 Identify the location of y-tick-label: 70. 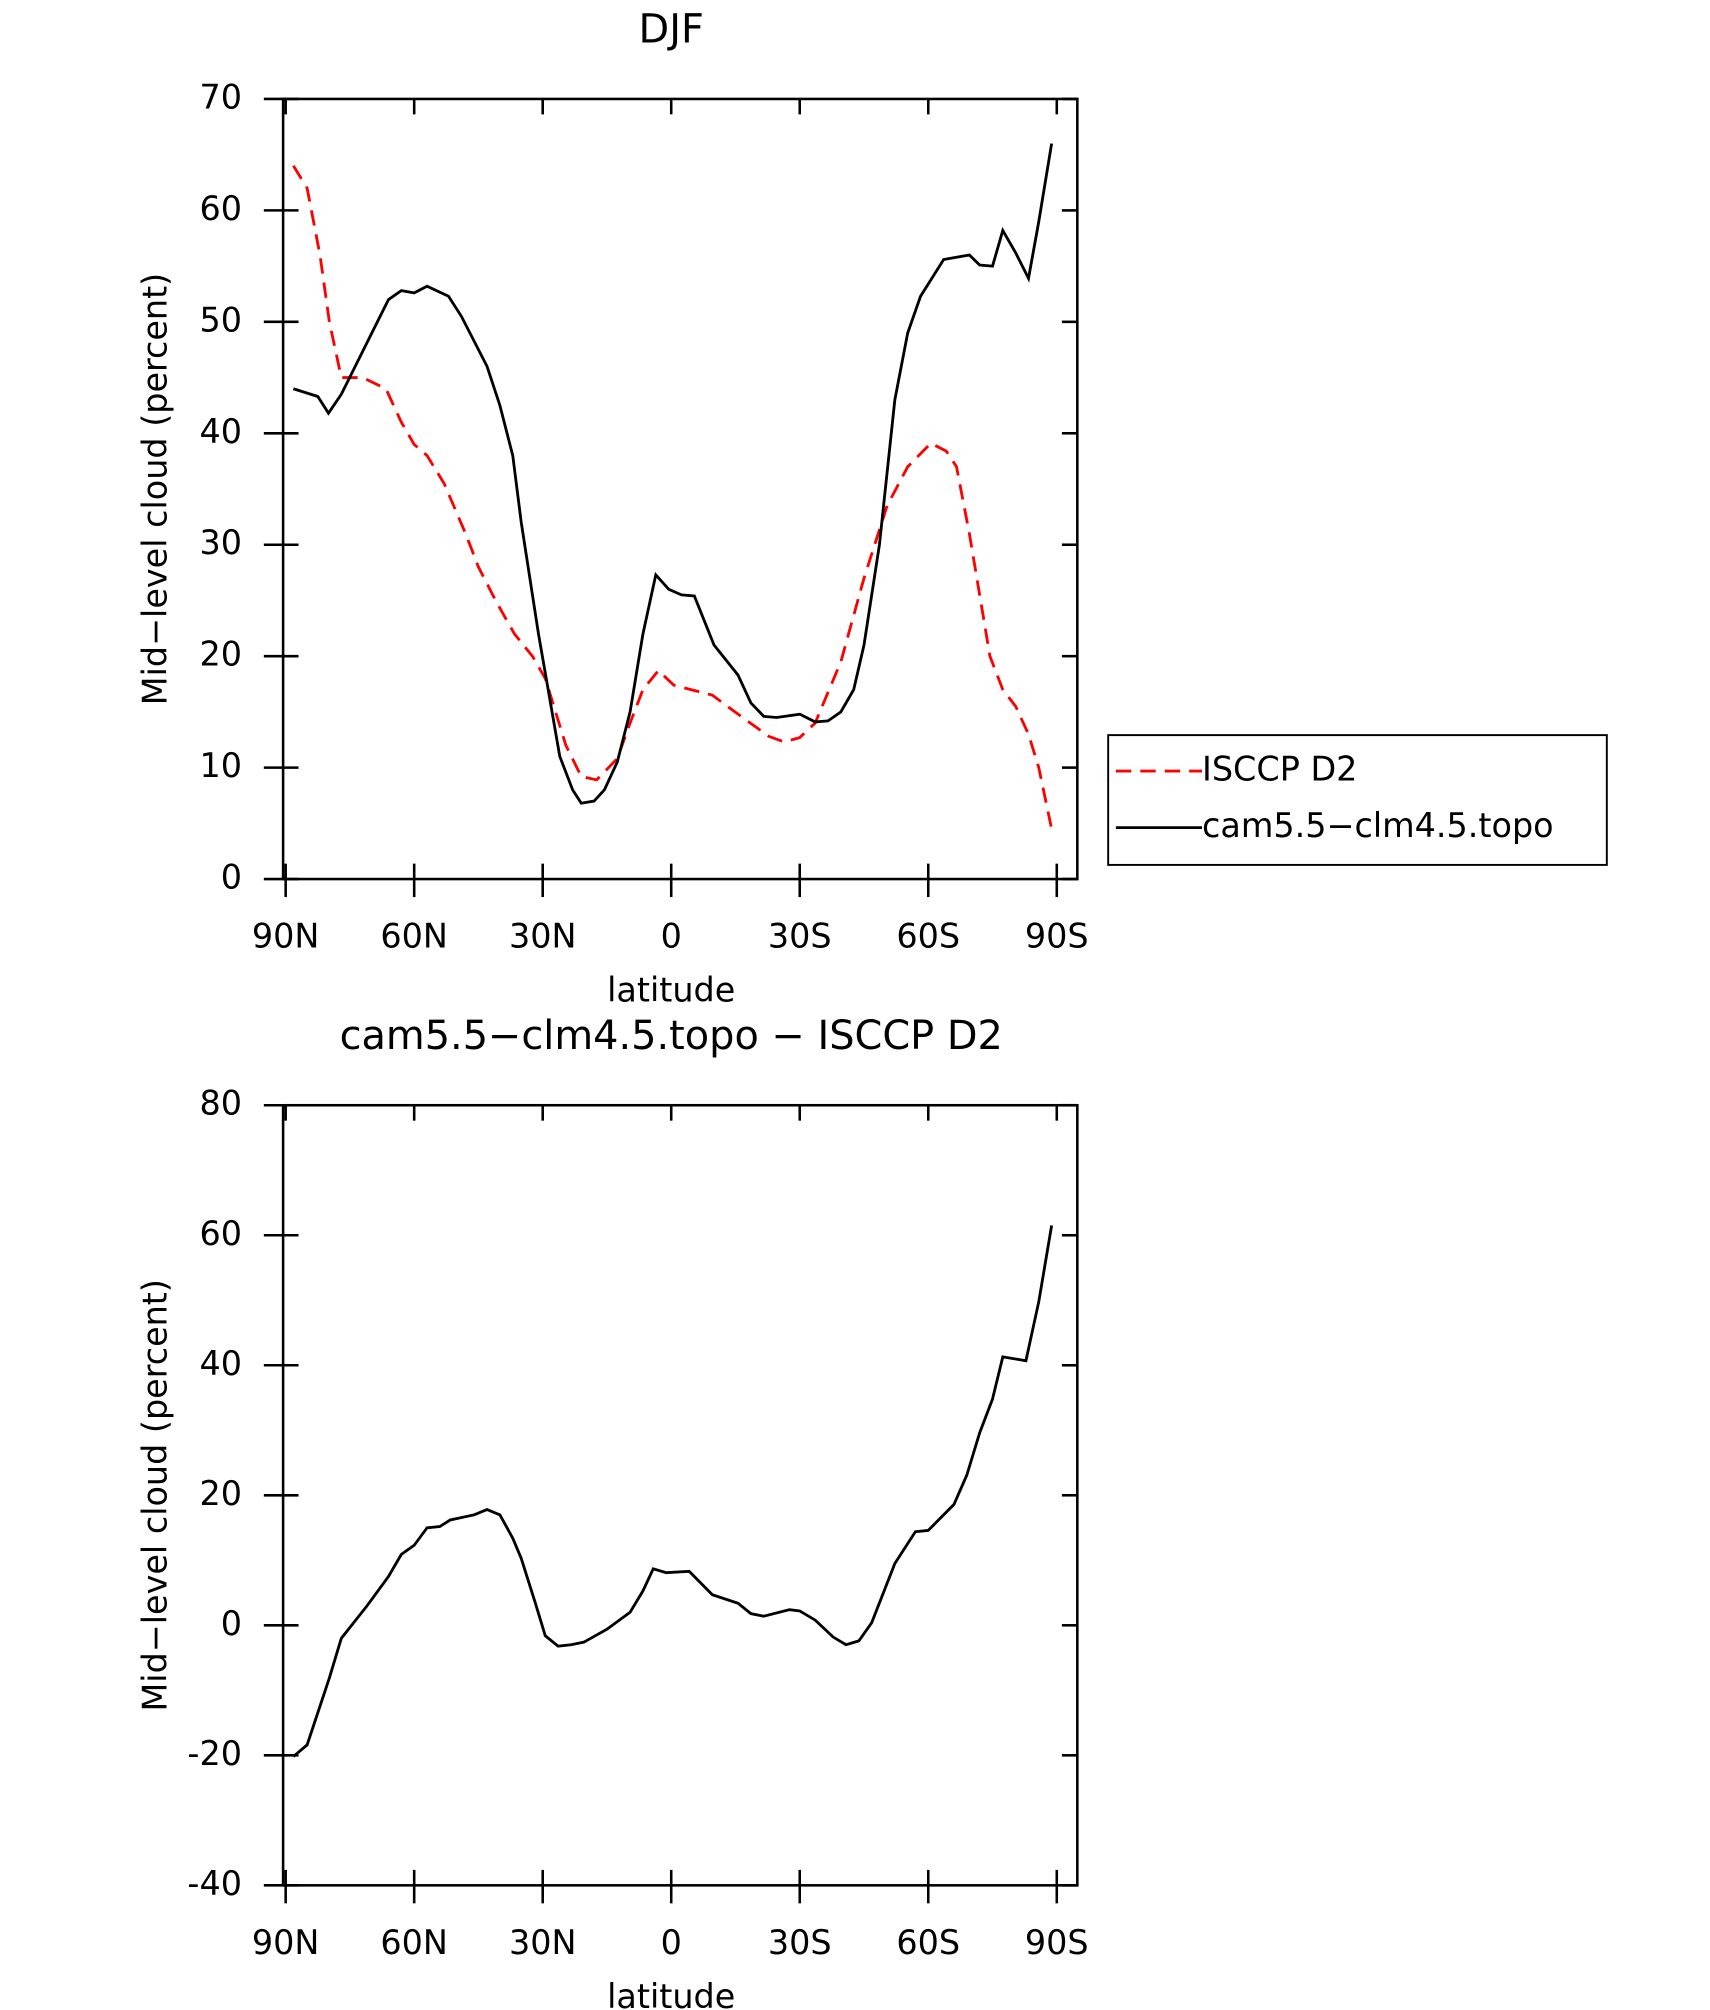
(220, 96).